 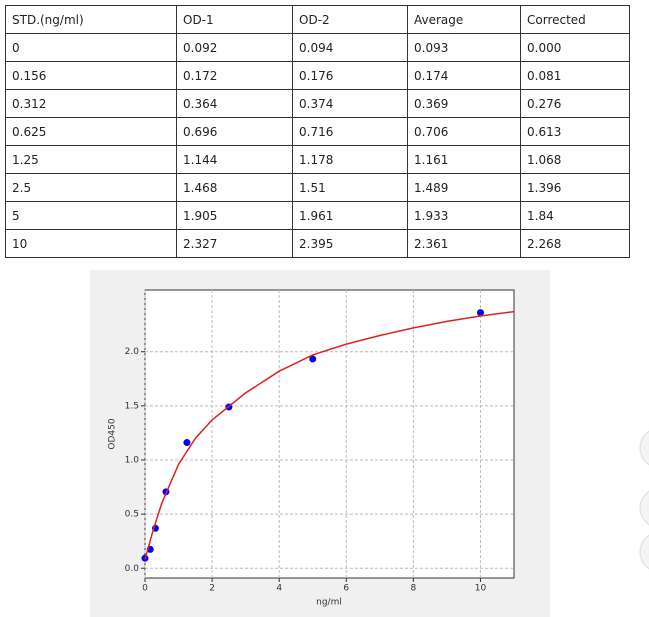 I want to click on table-cell: 0.312, so click(x=91, y=103).